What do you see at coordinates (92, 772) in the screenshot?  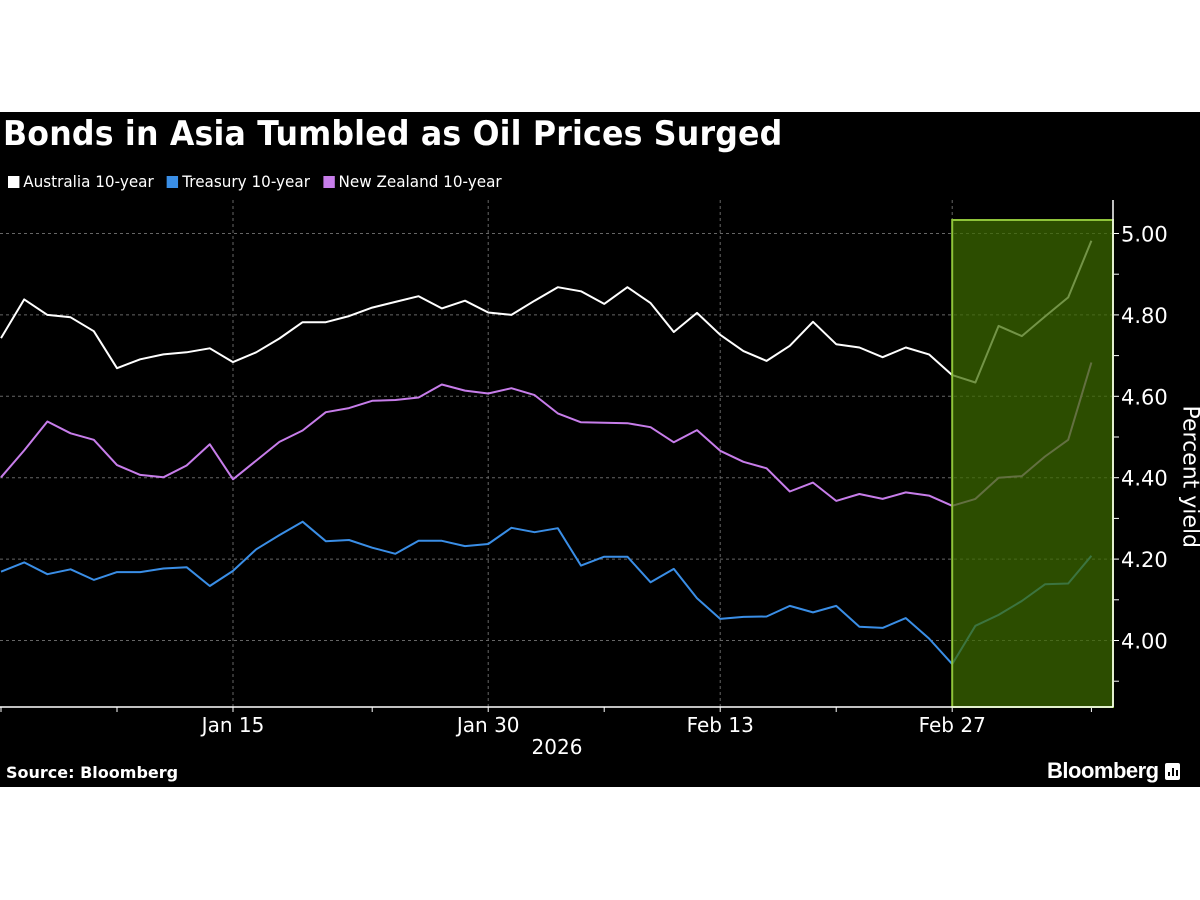 I see `source-note: Source: Bloomberg` at bounding box center [92, 772].